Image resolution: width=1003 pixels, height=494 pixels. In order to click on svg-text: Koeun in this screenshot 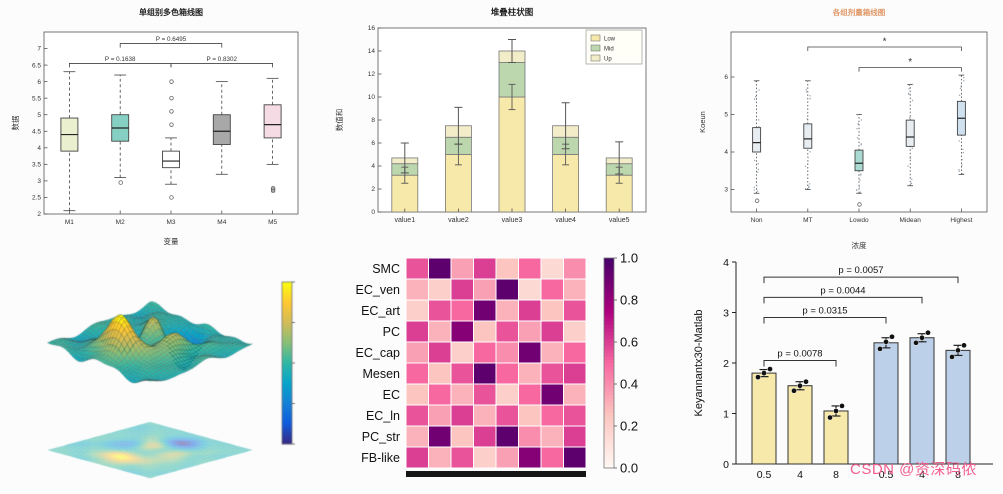, I will do `click(702, 122)`.